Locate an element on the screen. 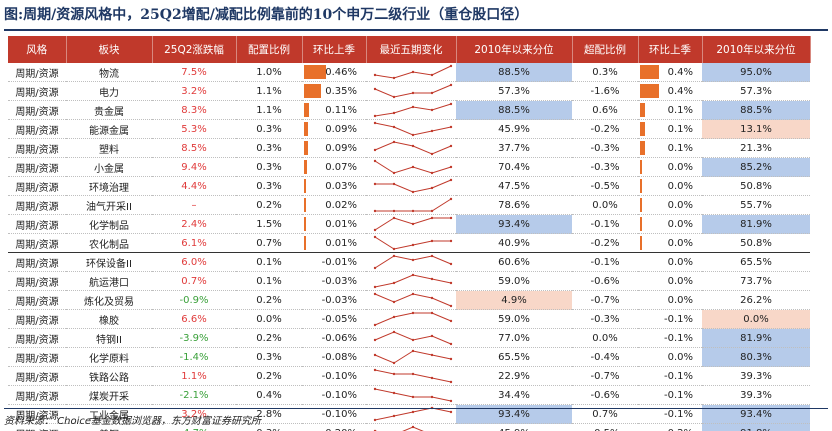  cell-allocation: 2.8% is located at coordinates (269, 414).